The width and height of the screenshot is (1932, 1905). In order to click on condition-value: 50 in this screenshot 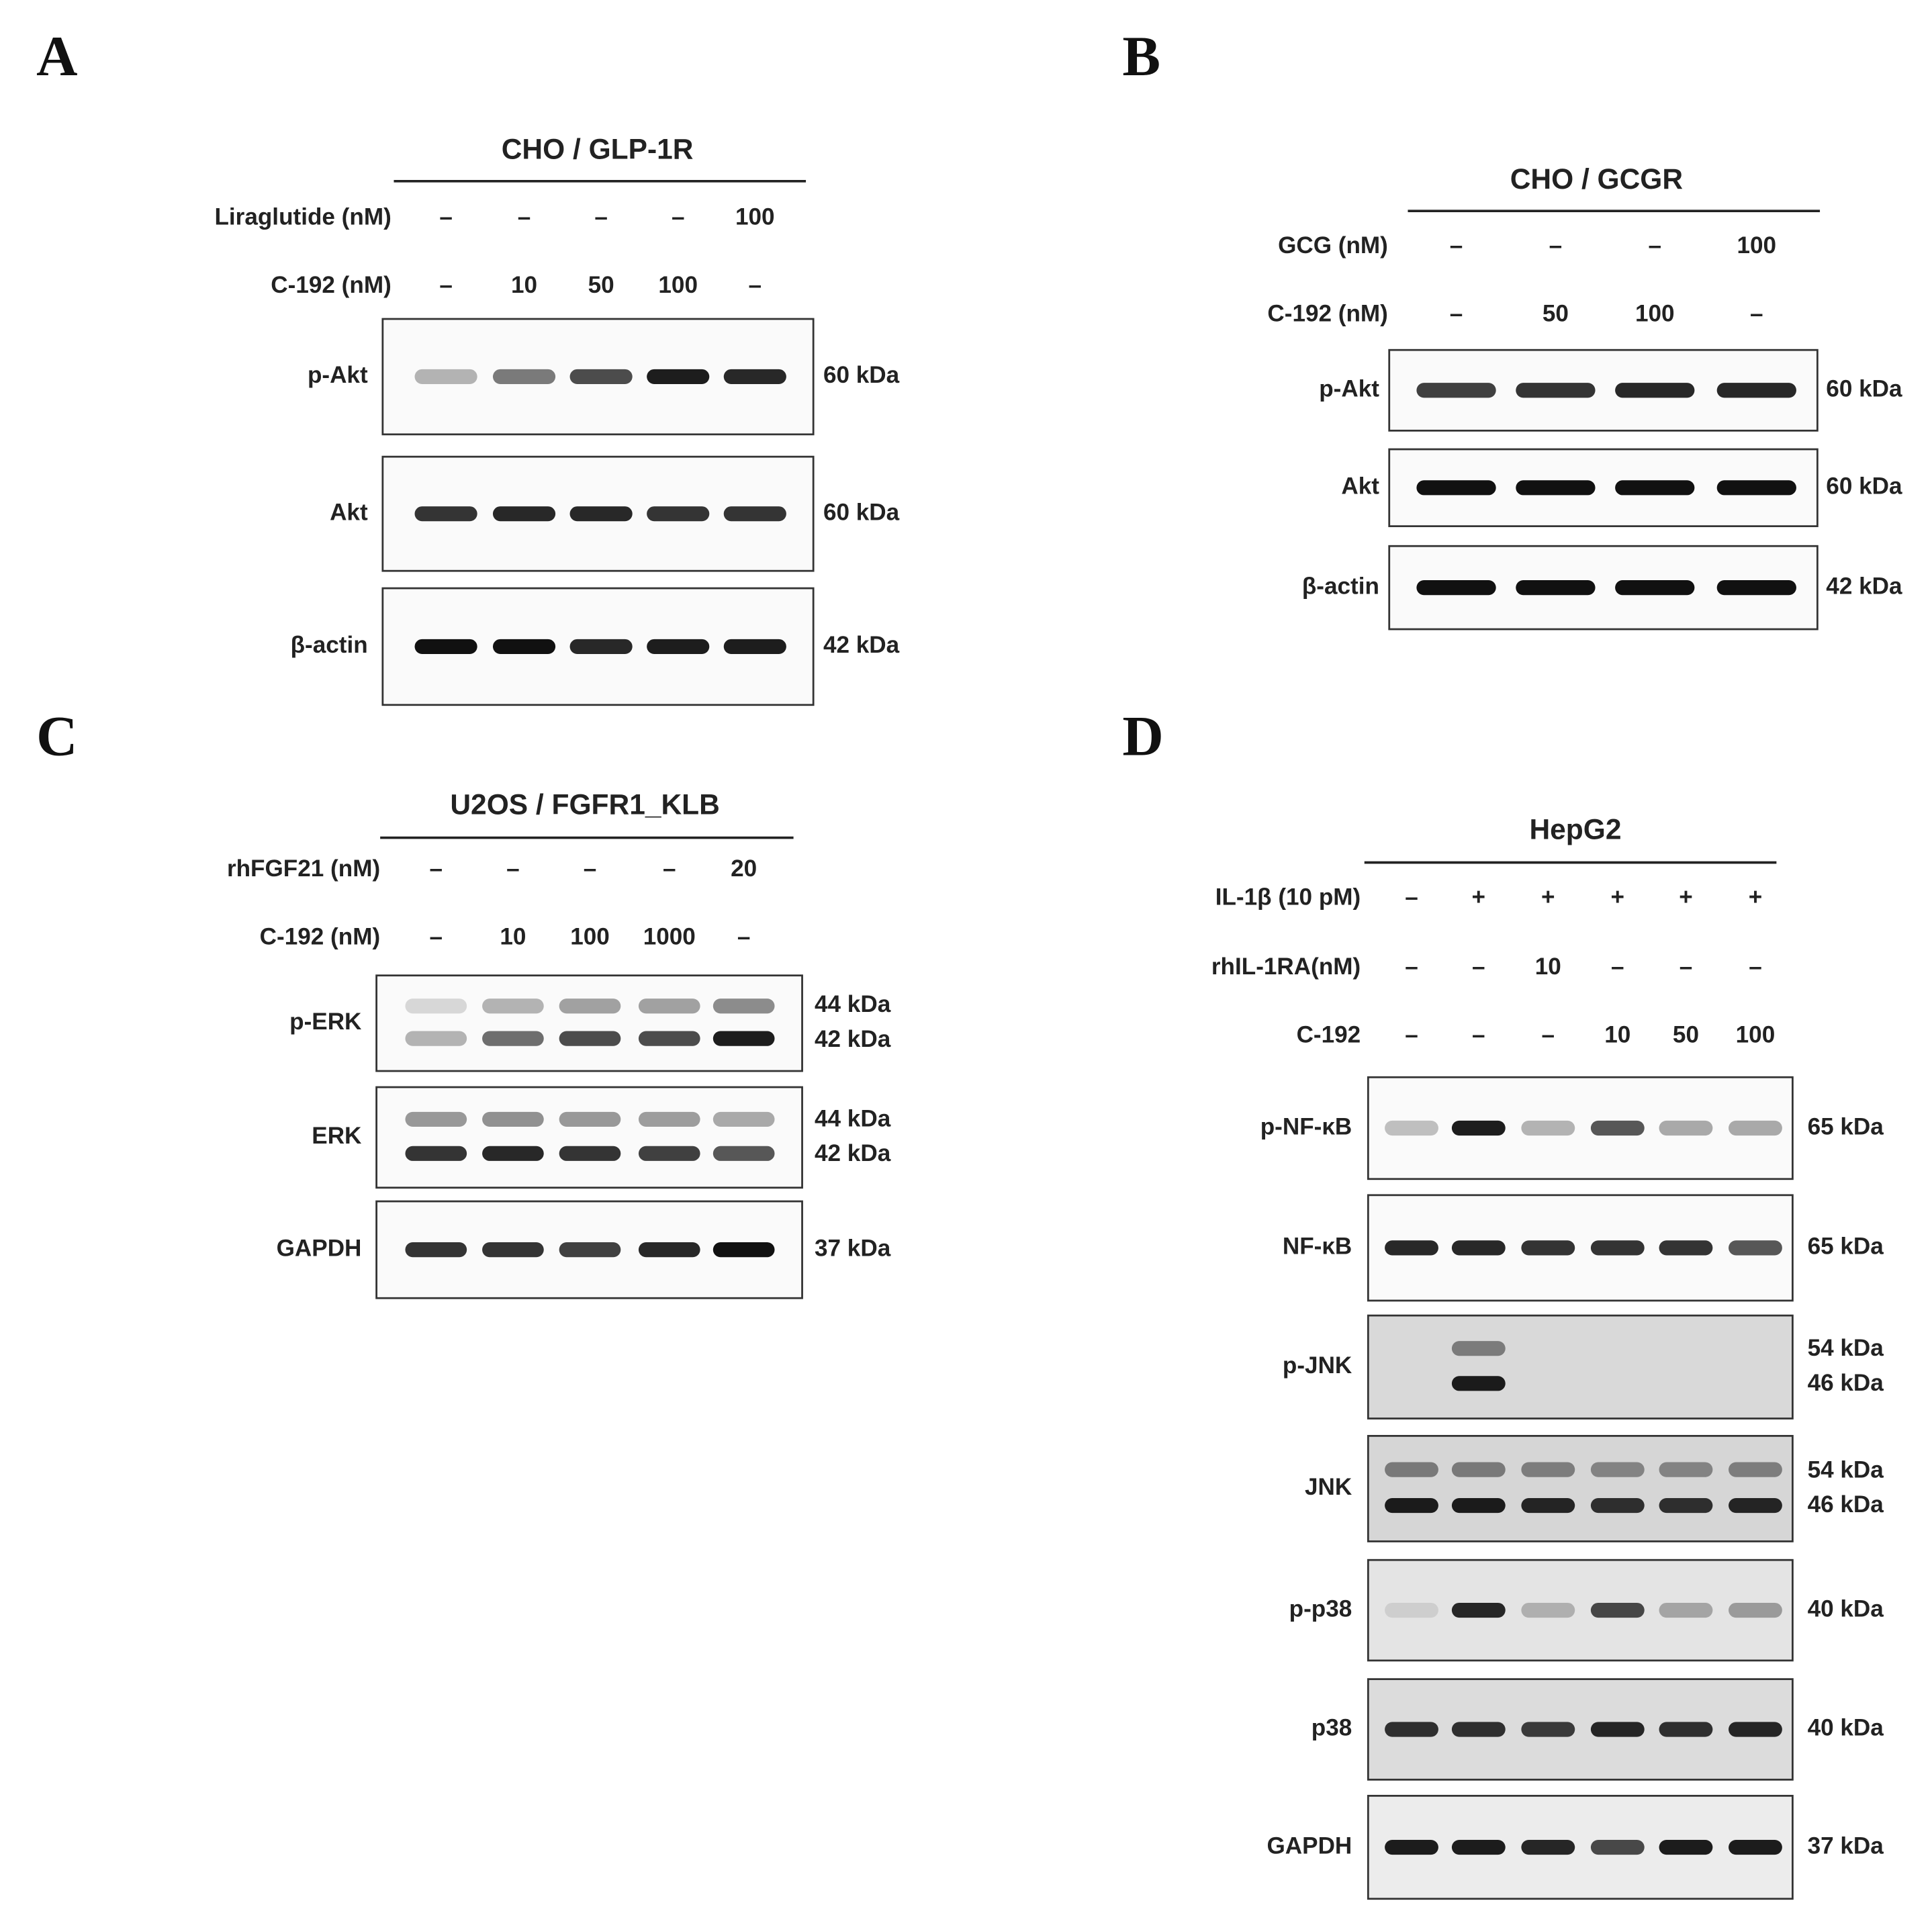, I will do `click(601, 285)`.